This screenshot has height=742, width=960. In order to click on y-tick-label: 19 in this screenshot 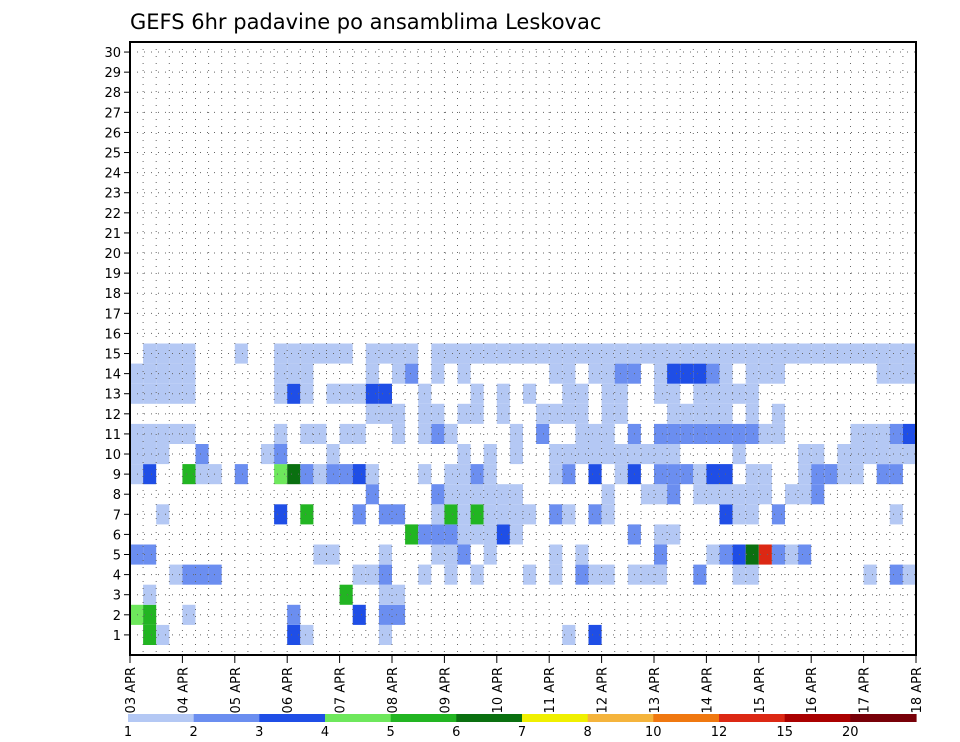, I will do `click(112, 274)`.